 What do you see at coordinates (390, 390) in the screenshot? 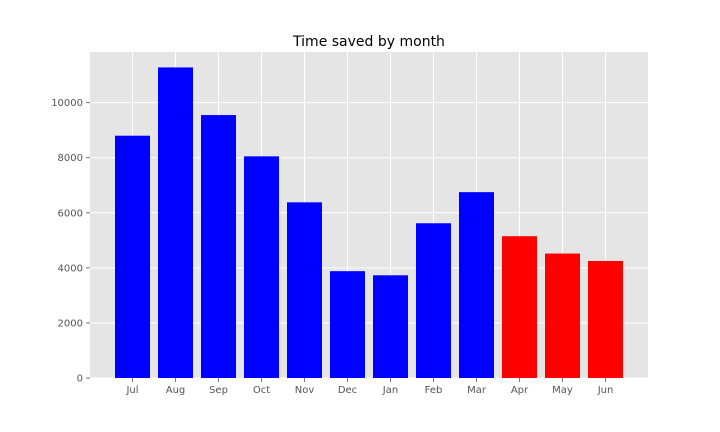
I see `x-tick-label-jan: Jan` at bounding box center [390, 390].